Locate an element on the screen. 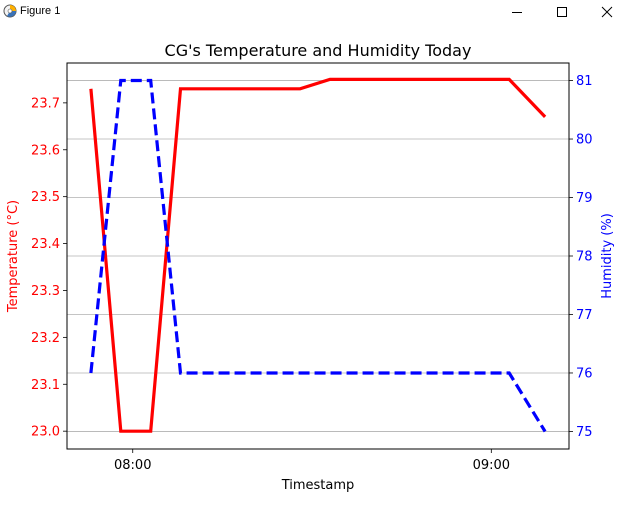 Image resolution: width=618 pixels, height=505 pixels. y-left-tick-label: 23.6 is located at coordinates (45, 150).